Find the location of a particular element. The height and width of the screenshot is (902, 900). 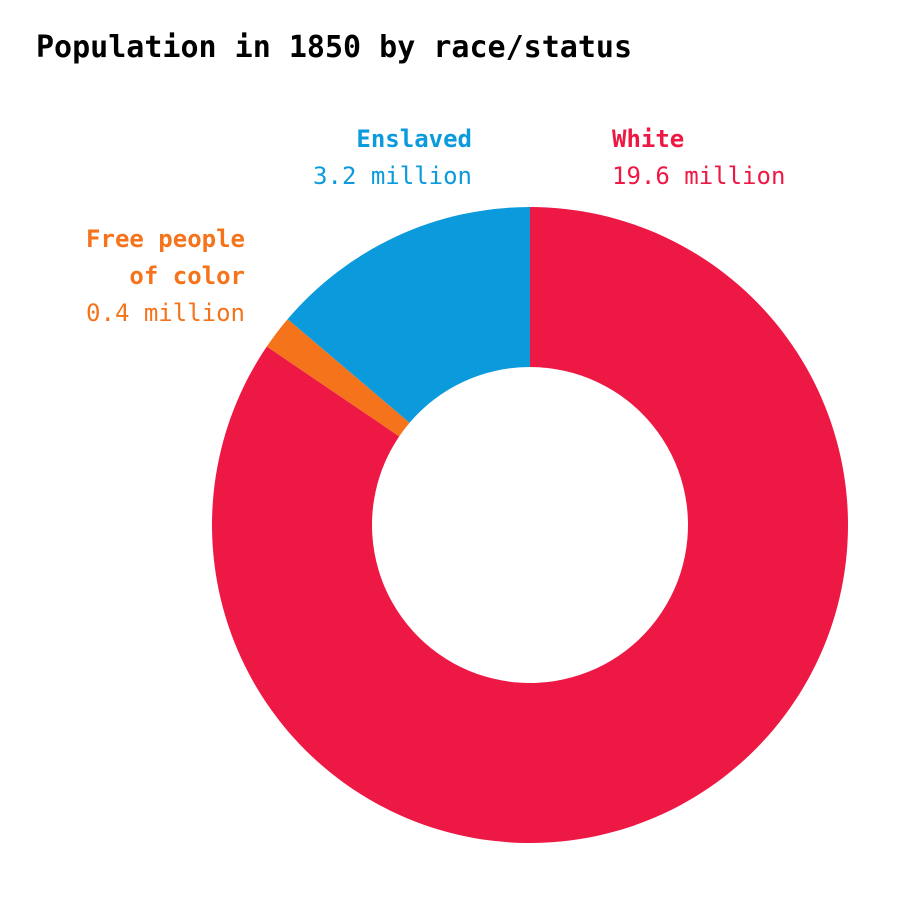

slice-name: White is located at coordinates (648, 139).